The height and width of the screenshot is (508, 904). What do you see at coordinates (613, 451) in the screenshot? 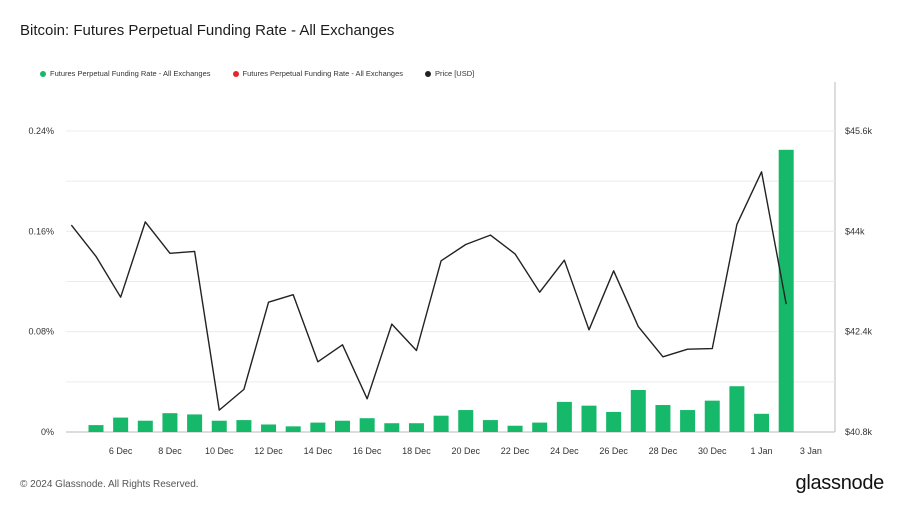
I see `x-tick-label: 26 Dec` at bounding box center [613, 451].